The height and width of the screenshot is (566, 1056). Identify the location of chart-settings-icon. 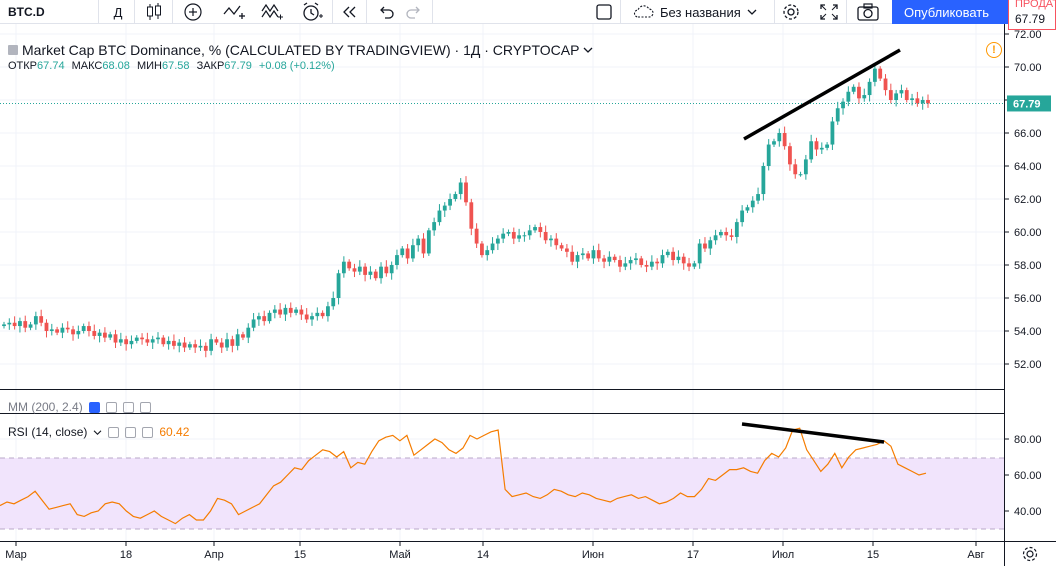
(1030, 554).